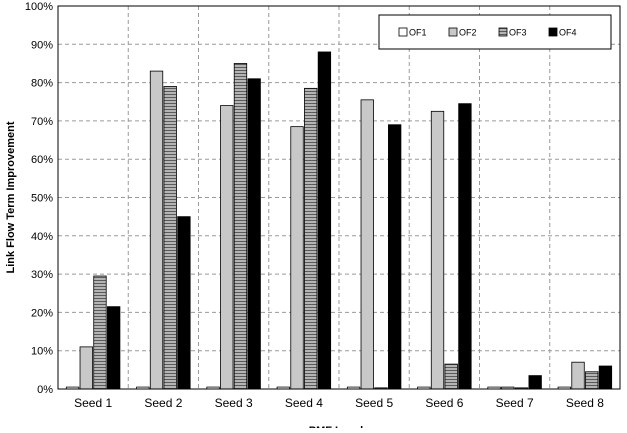 The image size is (627, 433). Describe the element at coordinates (553, 32) in the screenshot. I see `legend-swatch-of4` at that location.